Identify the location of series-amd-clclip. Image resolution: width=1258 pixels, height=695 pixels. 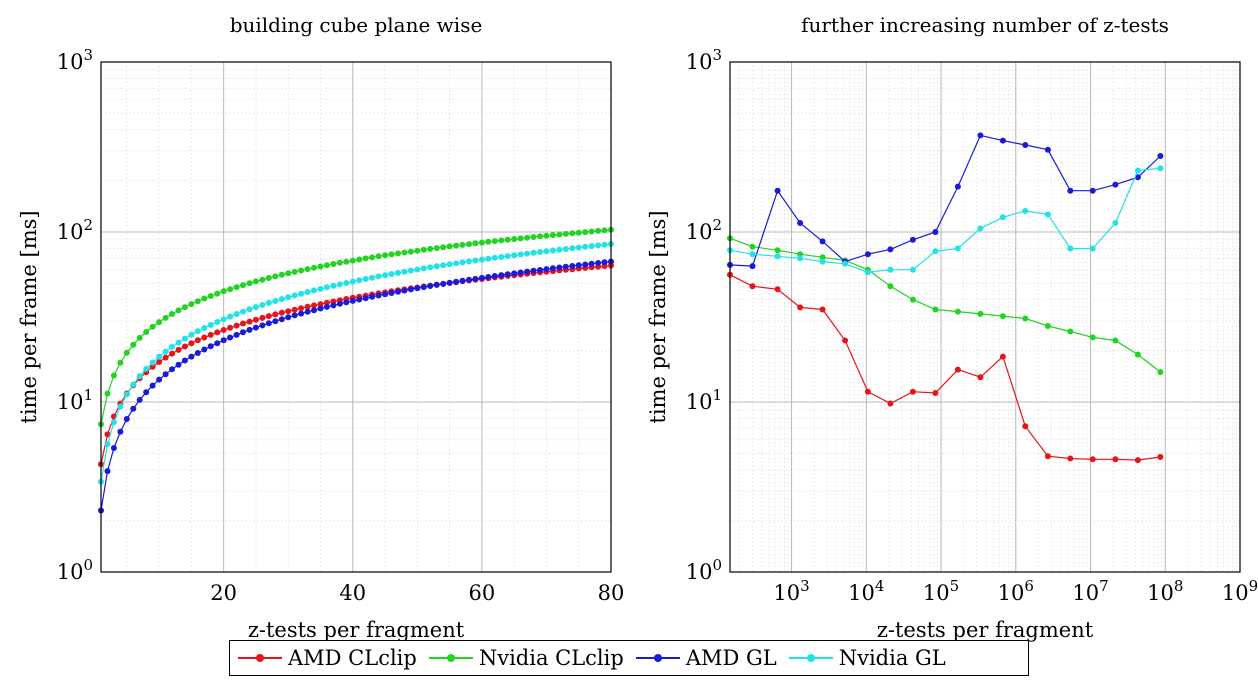
(945, 367).